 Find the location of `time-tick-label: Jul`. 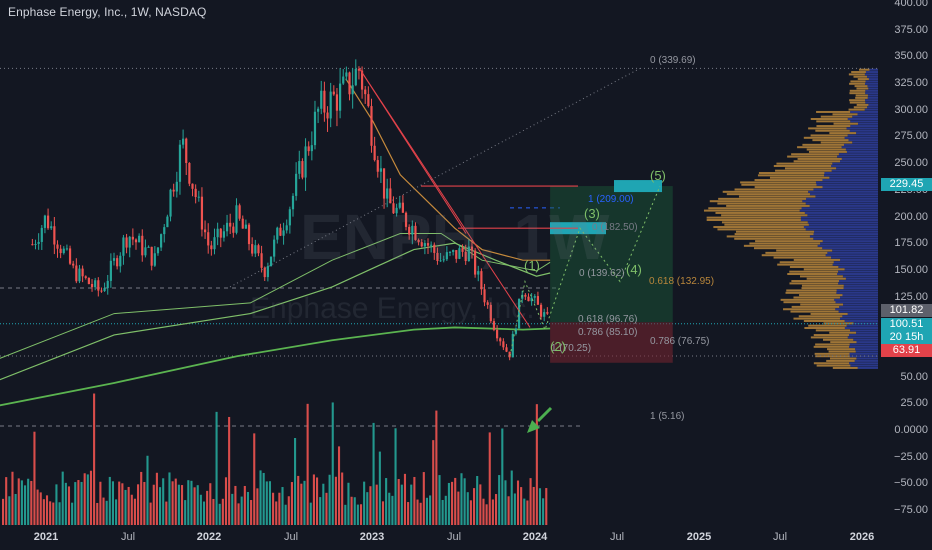

time-tick-label: Jul is located at coordinates (617, 537).